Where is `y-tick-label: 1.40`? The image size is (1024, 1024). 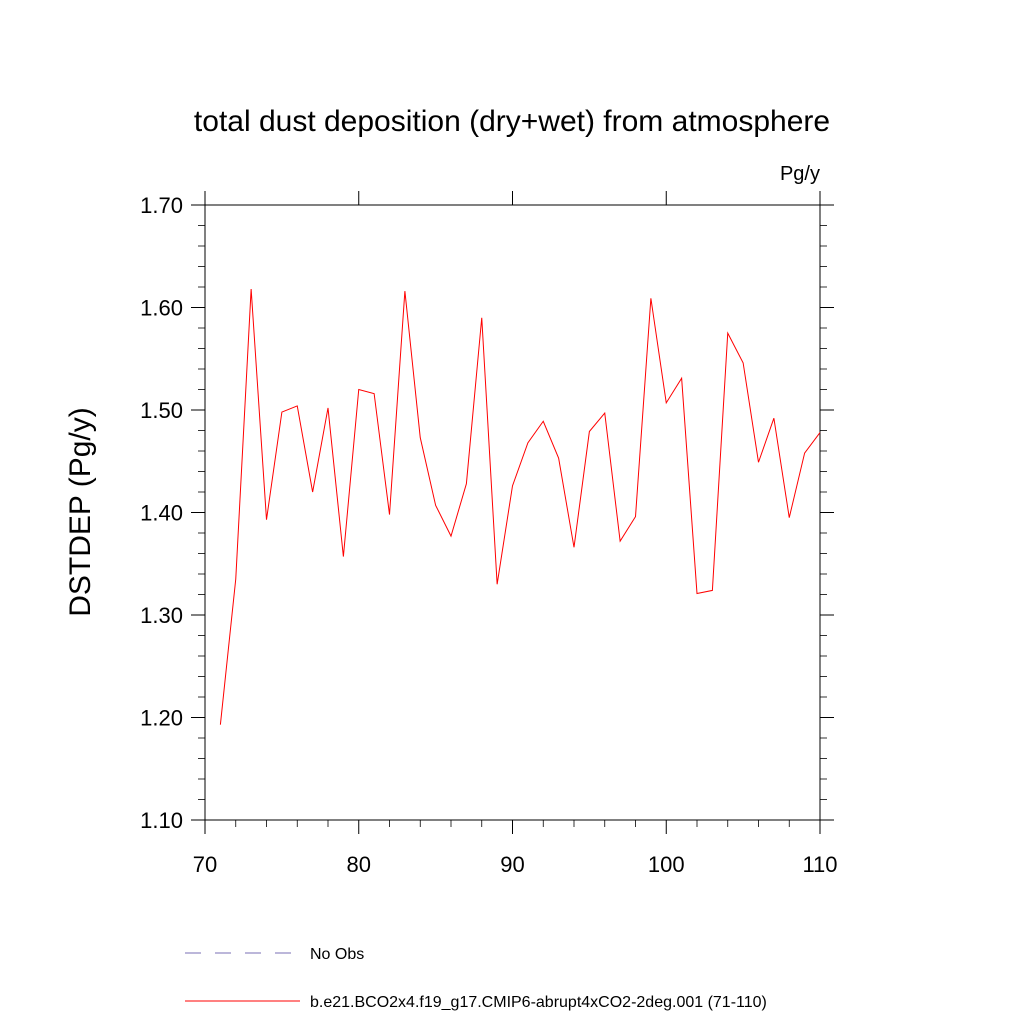
y-tick-label: 1.40 is located at coordinates (161, 513).